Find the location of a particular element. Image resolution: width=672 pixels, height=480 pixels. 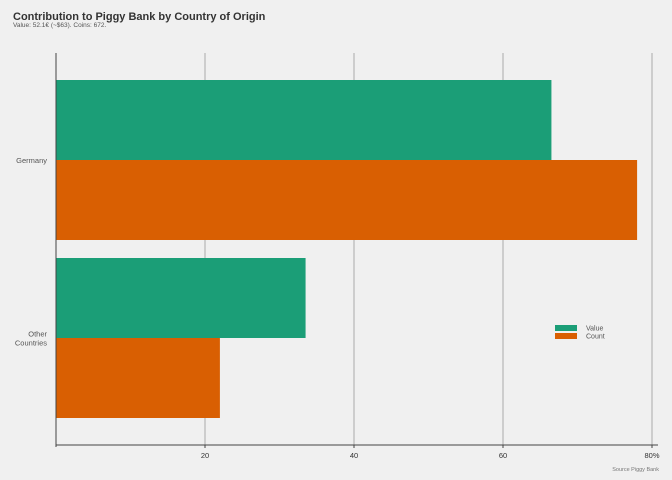

bar-value-germany is located at coordinates (304, 120).